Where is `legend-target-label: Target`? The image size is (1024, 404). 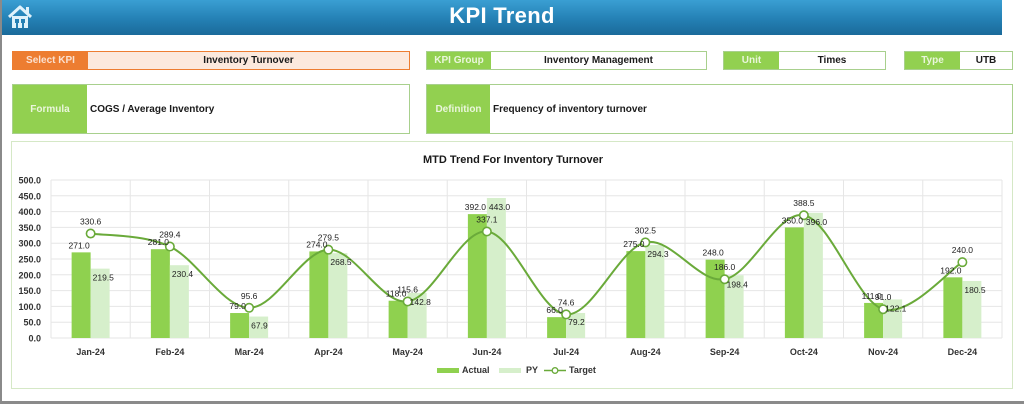
legend-target-label: Target is located at coordinates (582, 370).